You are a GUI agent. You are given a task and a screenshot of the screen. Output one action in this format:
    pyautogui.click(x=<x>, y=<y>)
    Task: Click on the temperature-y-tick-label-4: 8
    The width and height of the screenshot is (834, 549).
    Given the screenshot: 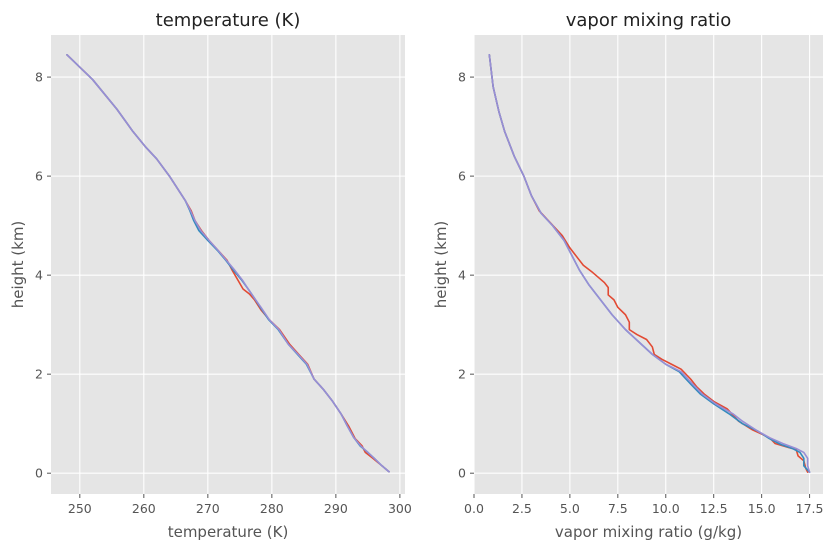 What is the action you would take?
    pyautogui.click(x=39, y=77)
    